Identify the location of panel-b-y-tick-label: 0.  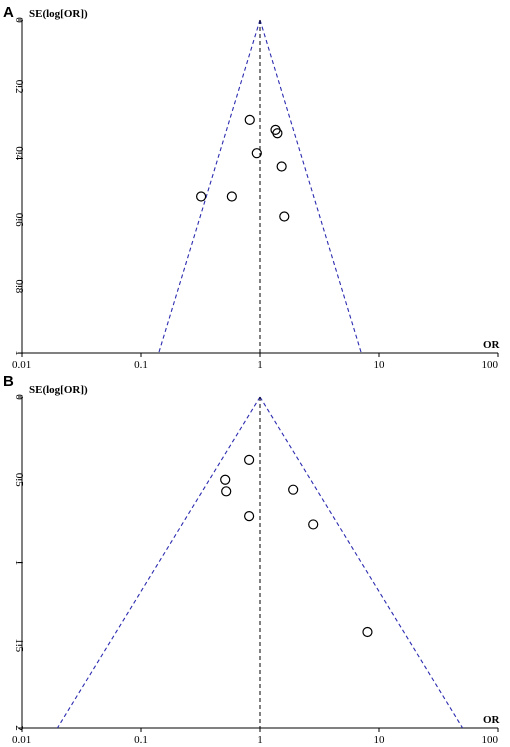
(19, 397).